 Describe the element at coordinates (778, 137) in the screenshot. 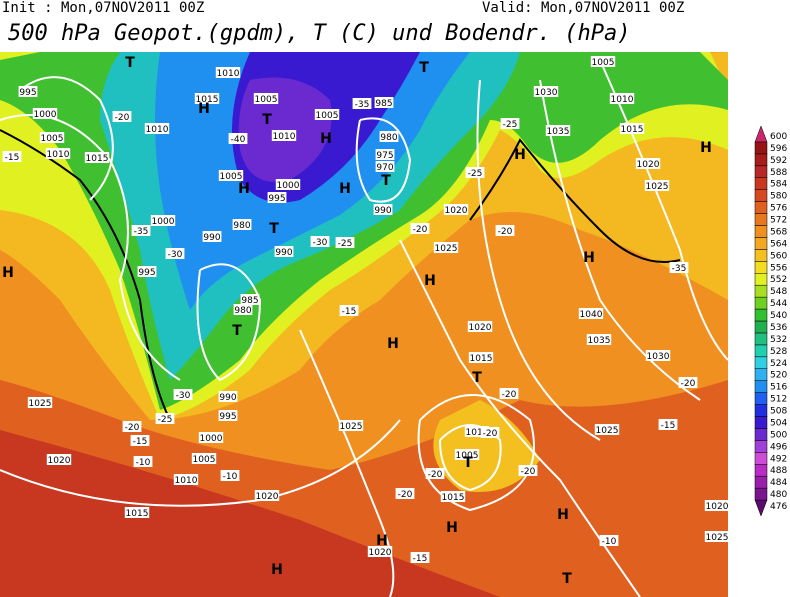

I see `colorbar-label: 600` at that location.